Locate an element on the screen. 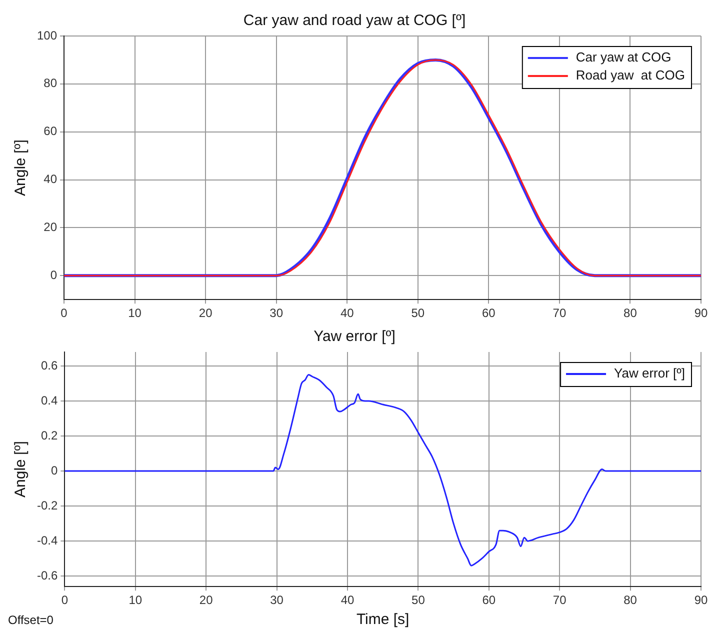  y-tick-label: -0.4 is located at coordinates (47, 540).